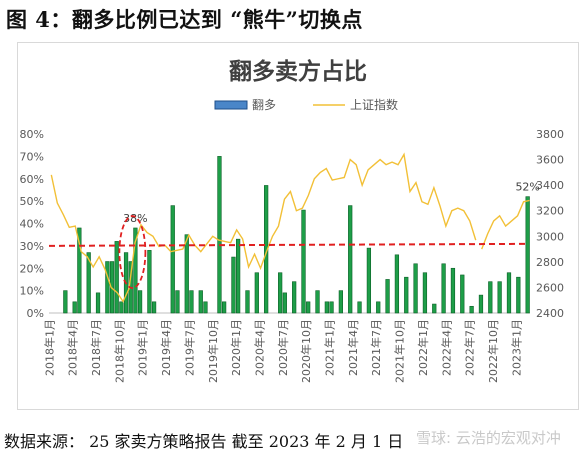 This screenshot has height=462, width=584. Describe the element at coordinates (550, 160) in the screenshot. I see `right-tick-label: 3600` at that location.